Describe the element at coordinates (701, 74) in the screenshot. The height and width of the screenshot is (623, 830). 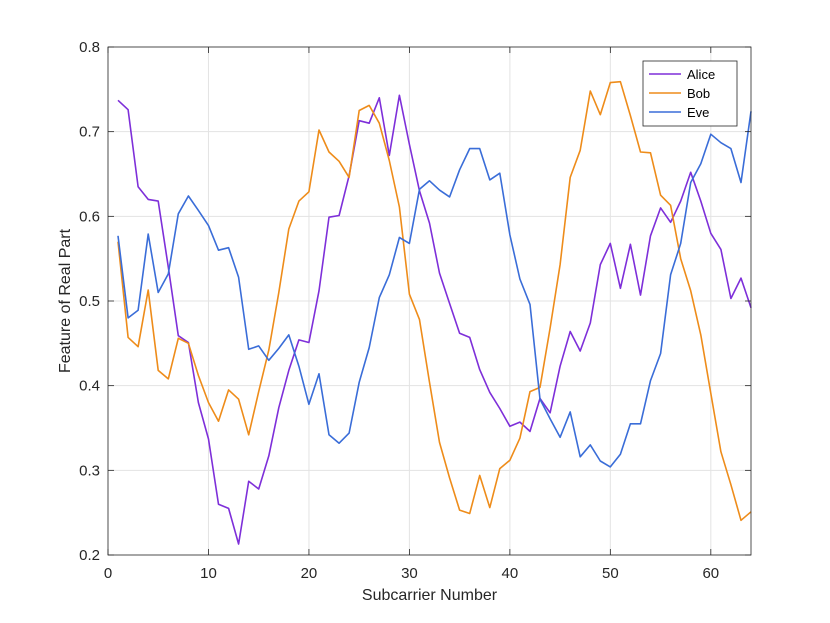
I see `legend-label-alice: Alice` at that location.